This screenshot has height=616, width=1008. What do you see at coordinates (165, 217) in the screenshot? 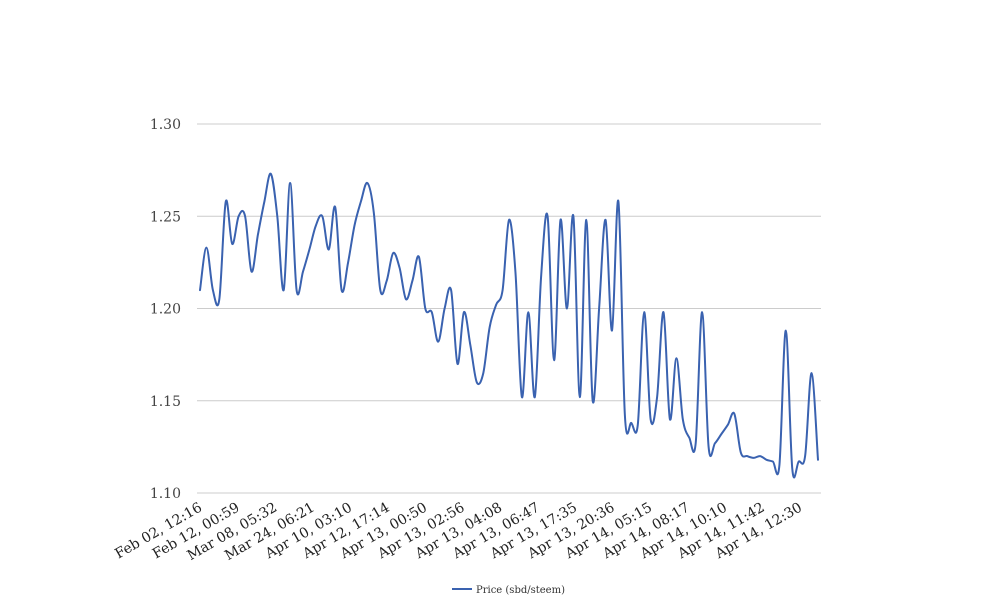
I see `y-tick-label: 1.25` at bounding box center [165, 217].